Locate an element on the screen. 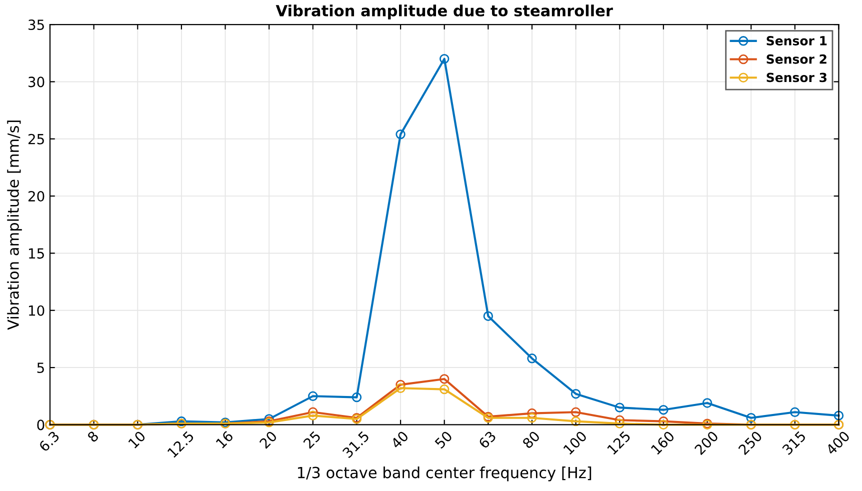 The width and height of the screenshot is (862, 491). y-tick-label: 15 is located at coordinates (36, 253).